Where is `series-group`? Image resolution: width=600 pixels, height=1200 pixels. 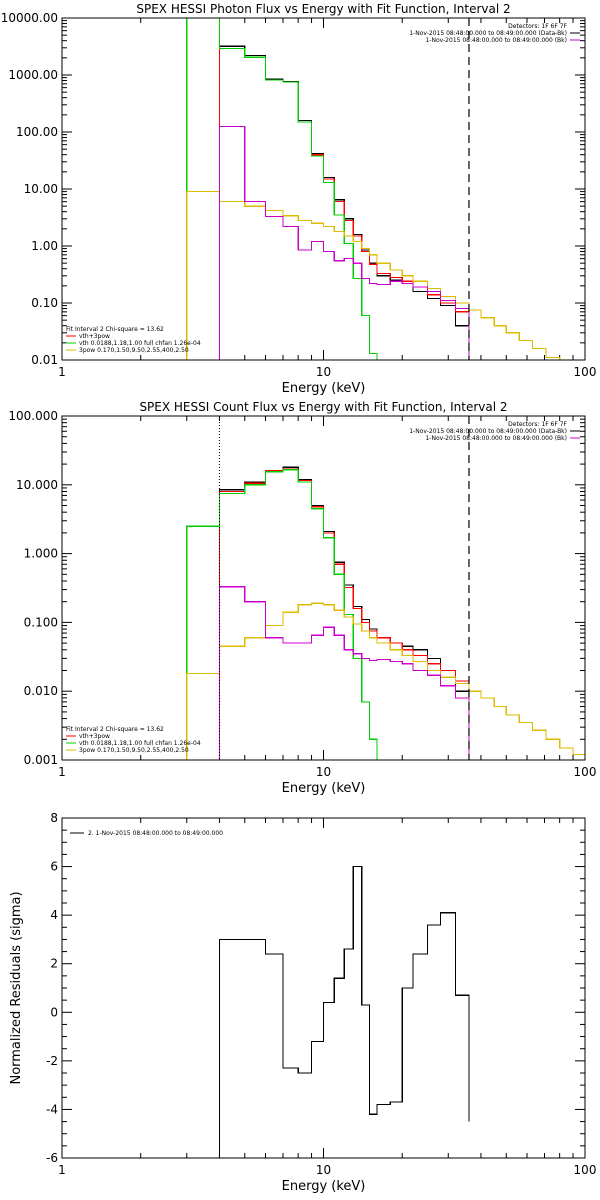
series-group is located at coordinates (344, 1011).